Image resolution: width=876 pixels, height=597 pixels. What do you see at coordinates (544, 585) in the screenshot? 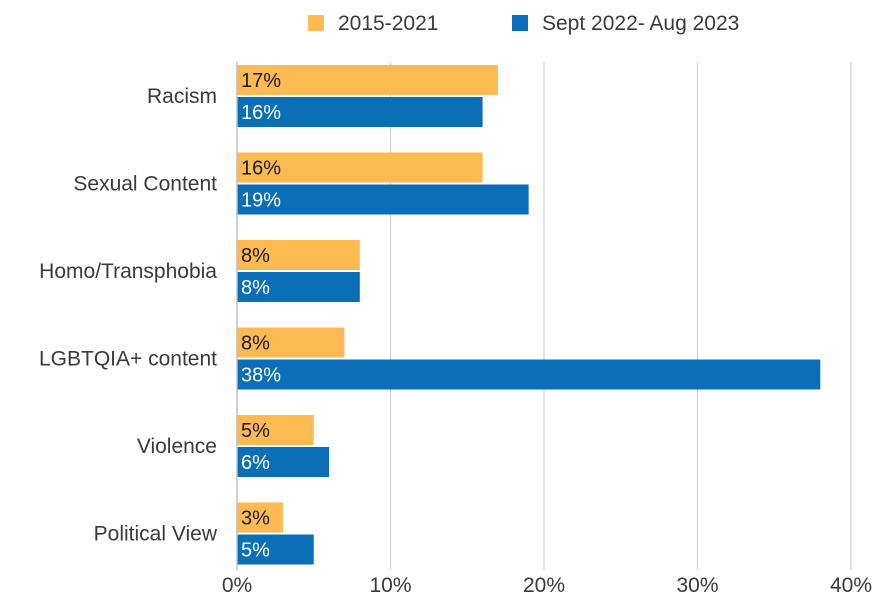
I see `x-tick-label: 20%` at bounding box center [544, 585].